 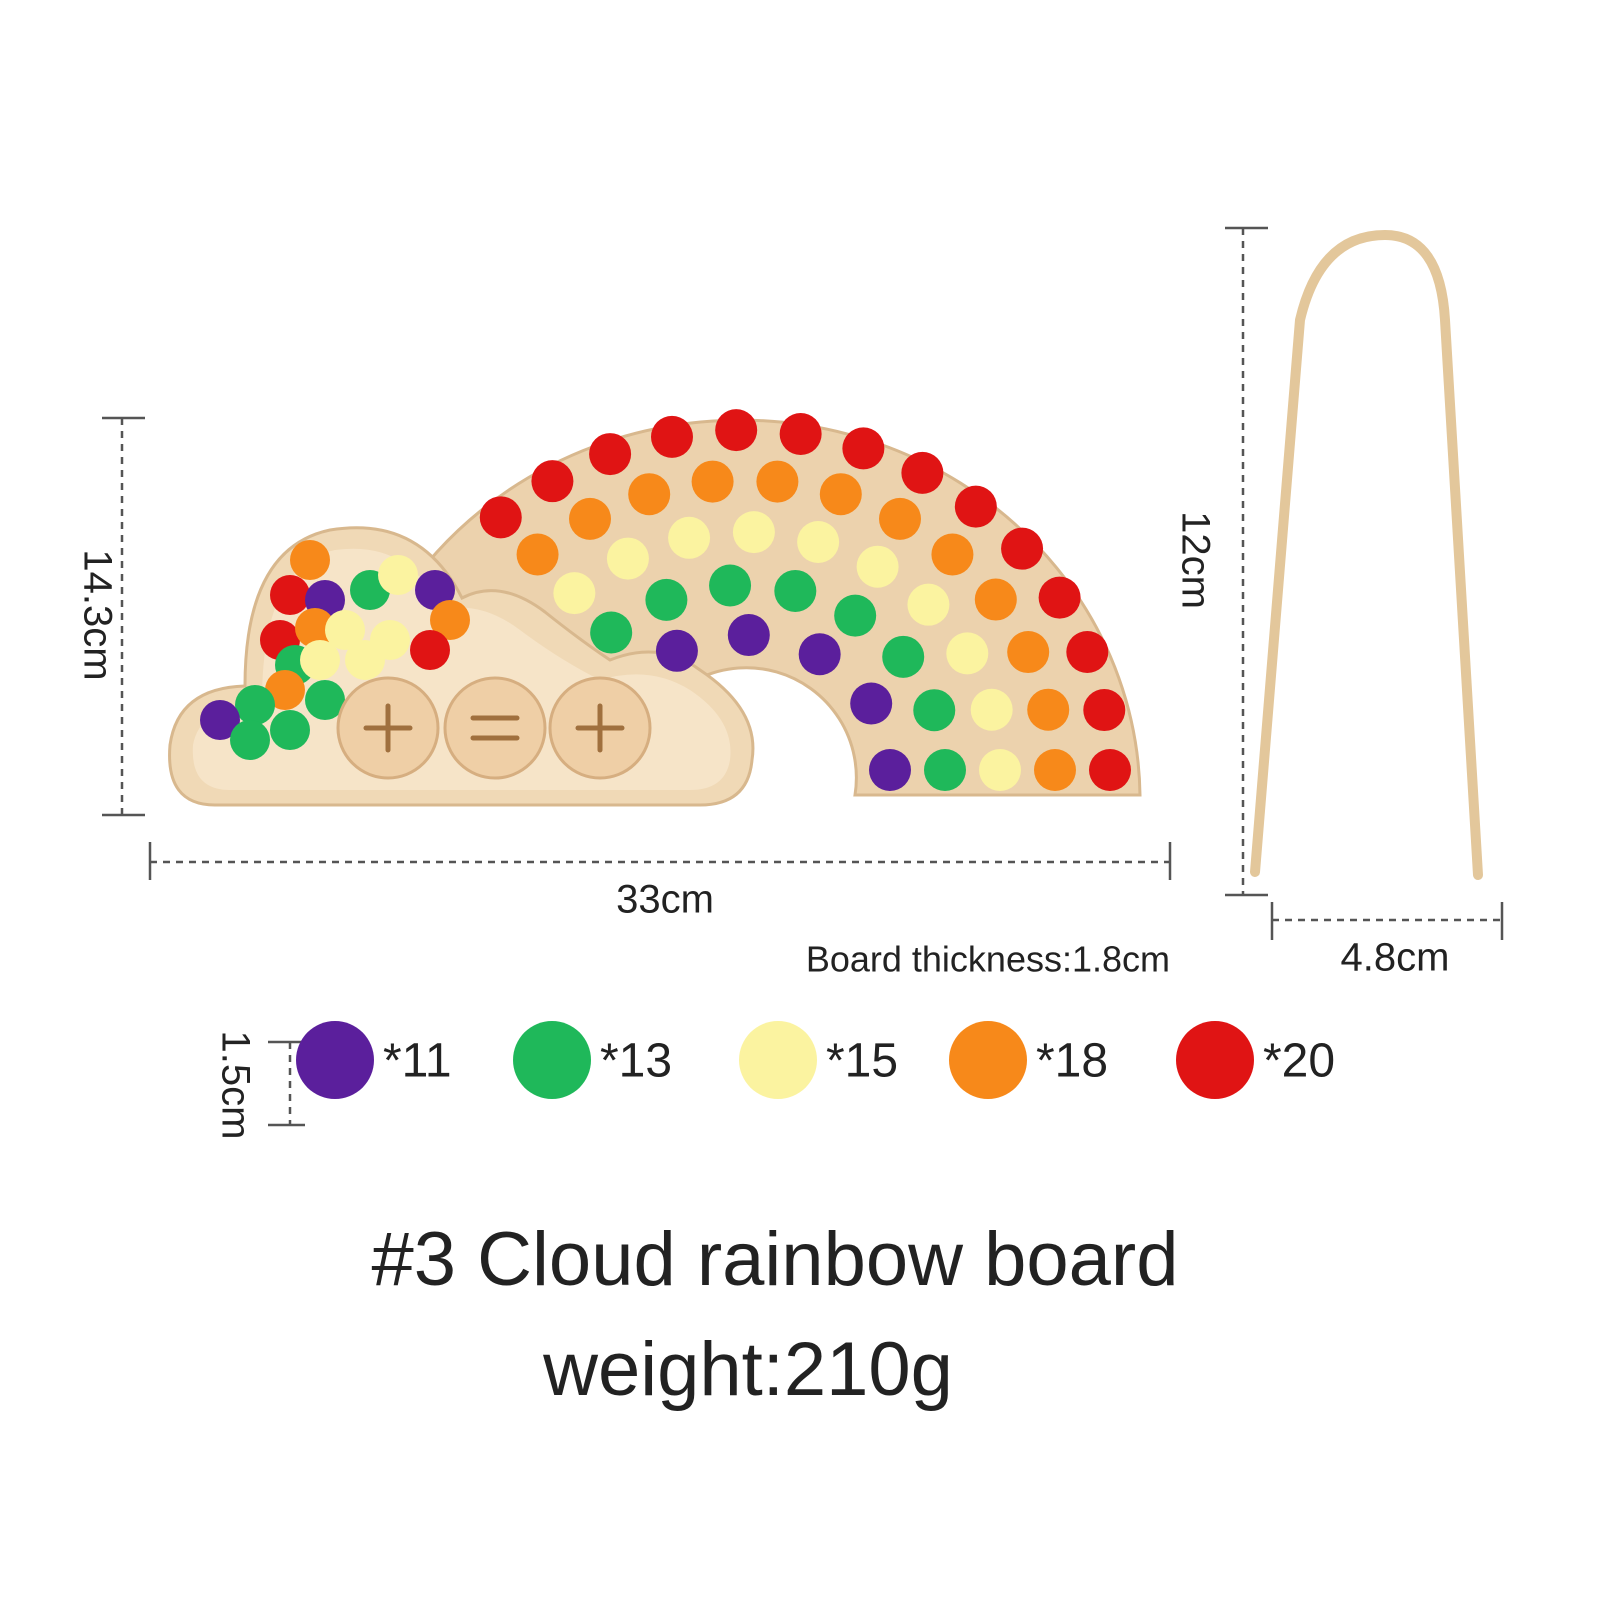 What do you see at coordinates (988, 959) in the screenshot?
I see `board-thickness: Board thickness:1.8cm` at bounding box center [988, 959].